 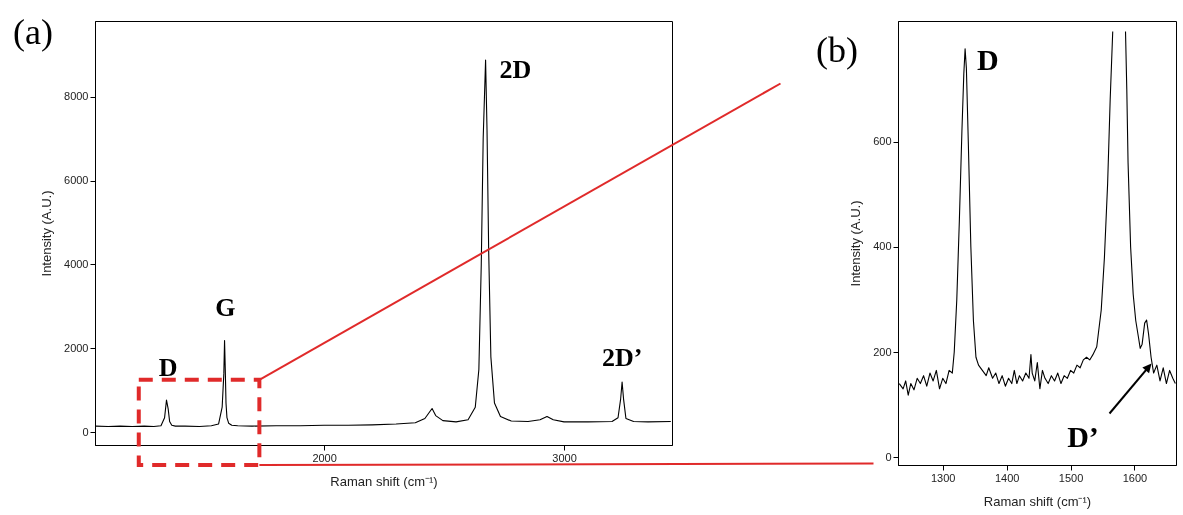 I want to click on y-tick-label: 8000, so click(x=76, y=96).